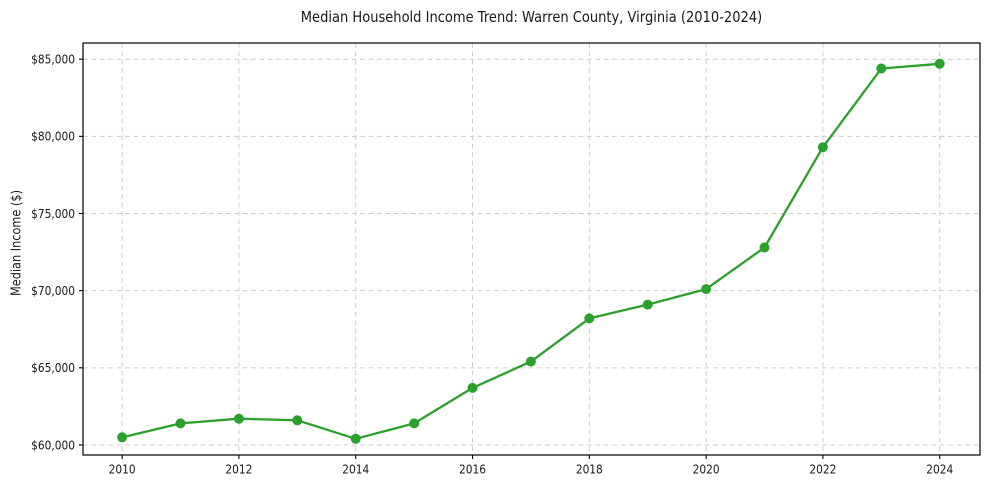 This screenshot has height=490, width=989. What do you see at coordinates (238, 469) in the screenshot?
I see `x-tick-label: 2012` at bounding box center [238, 469].